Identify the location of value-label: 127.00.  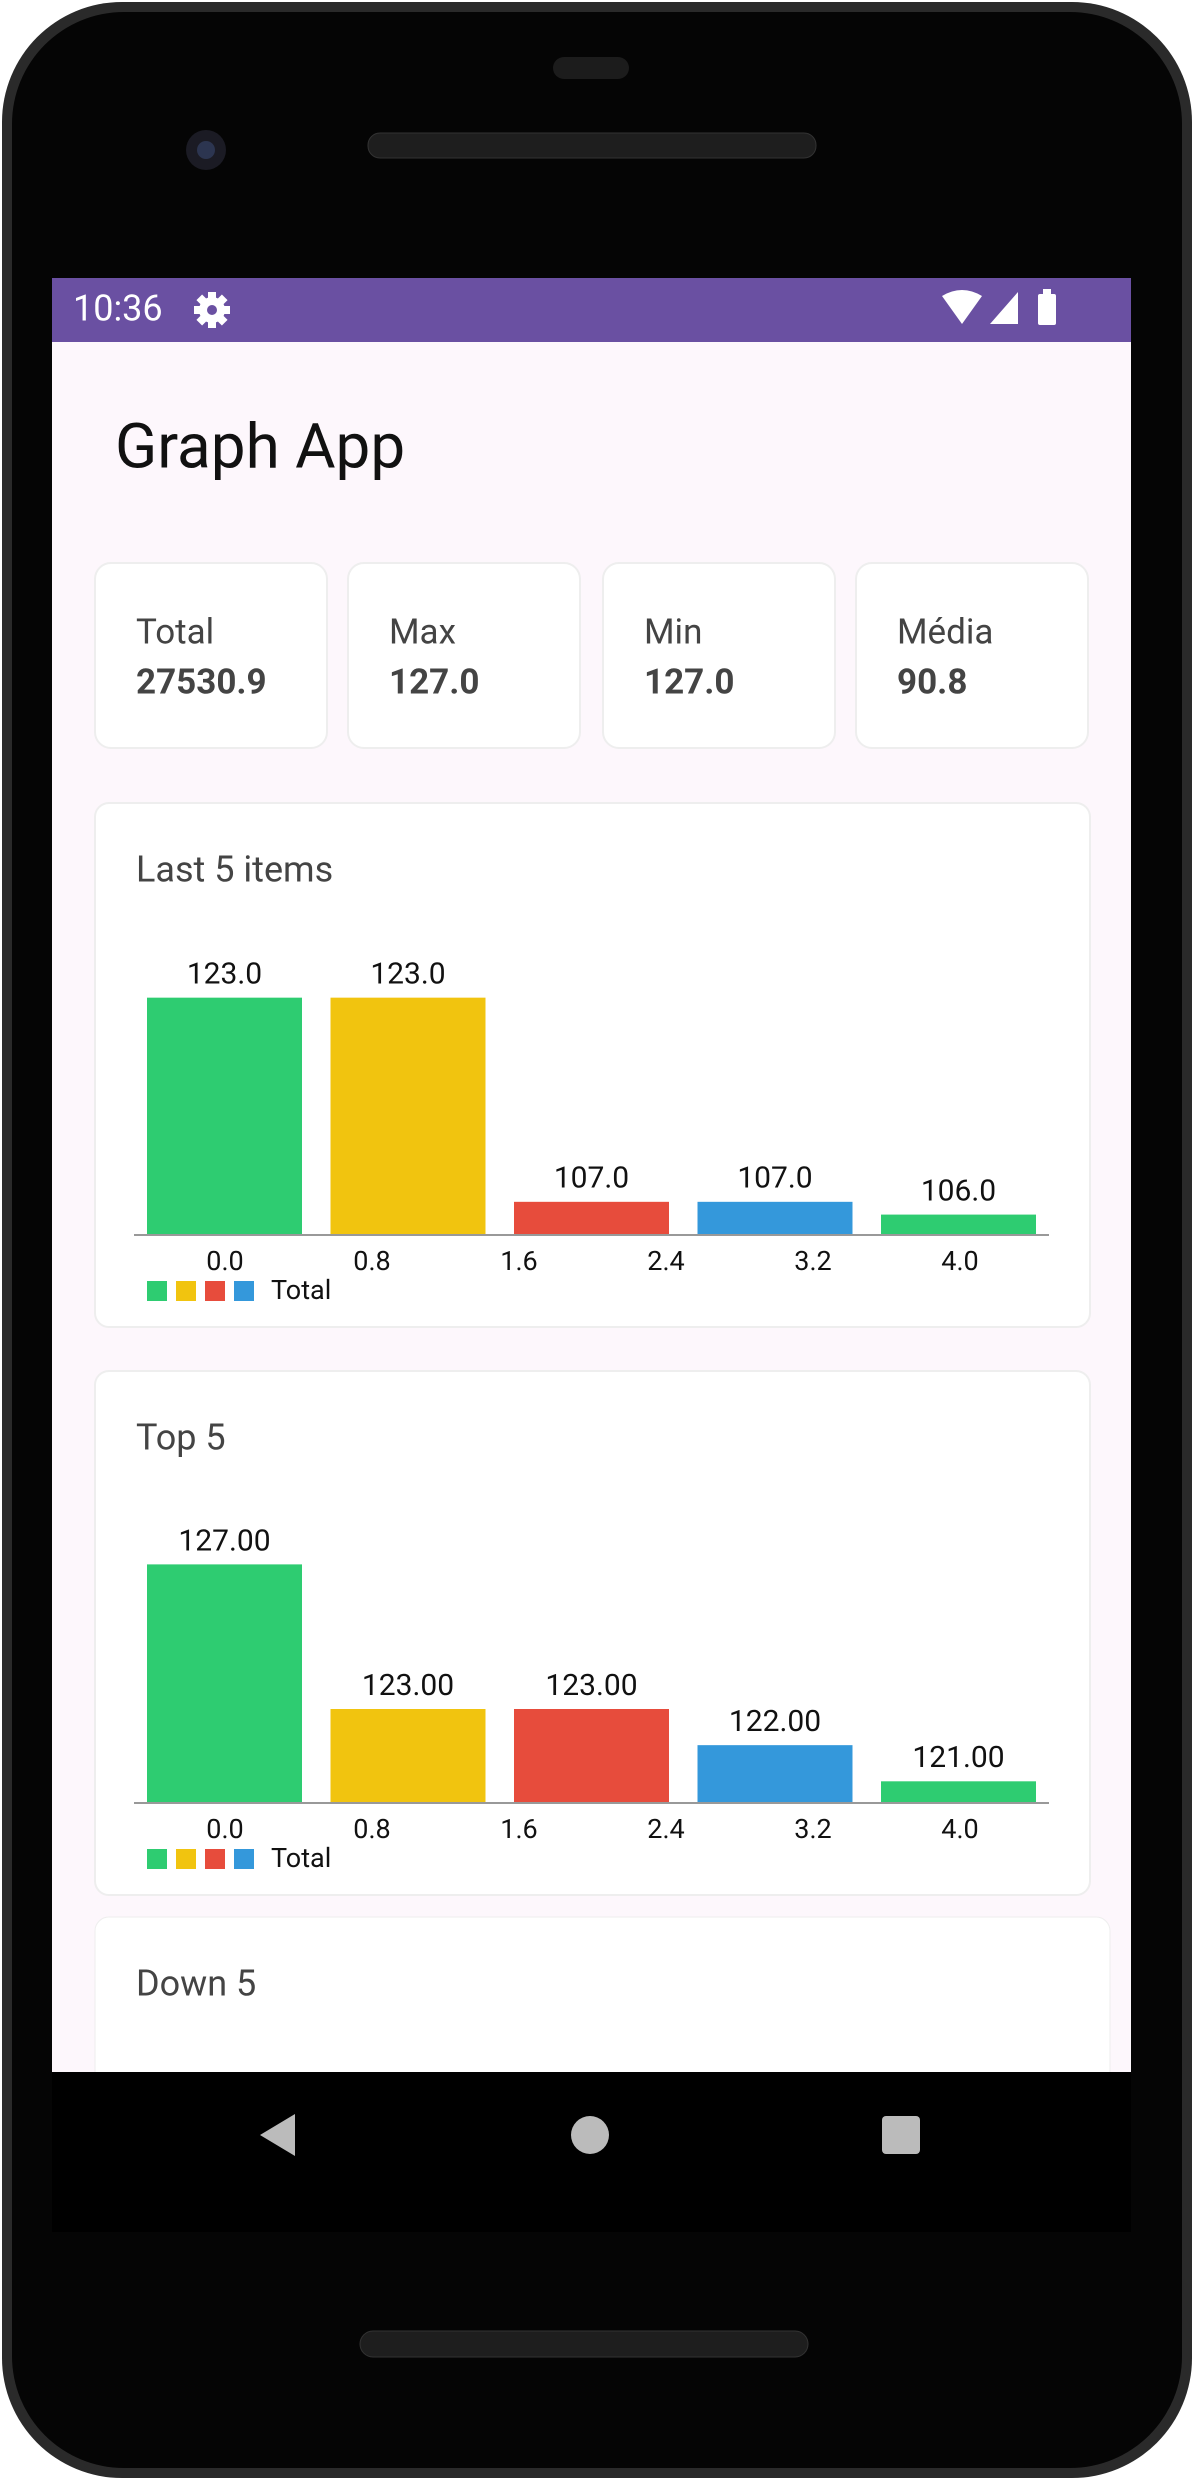
(224, 1540).